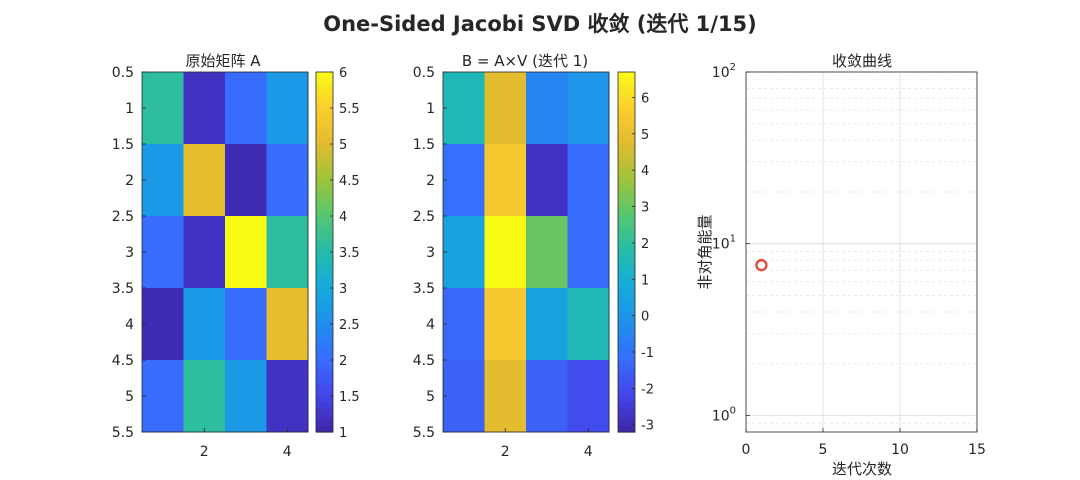 This screenshot has width=1080, height=480. What do you see at coordinates (525, 61) in the screenshot?
I see `heatmap-b-title: B = A×V (迭代 1)` at bounding box center [525, 61].